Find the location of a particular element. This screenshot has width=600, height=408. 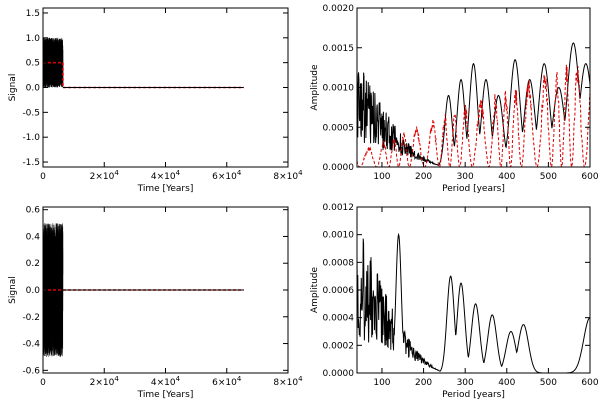

xtick-label-tr-5: 600 is located at coordinates (589, 177).